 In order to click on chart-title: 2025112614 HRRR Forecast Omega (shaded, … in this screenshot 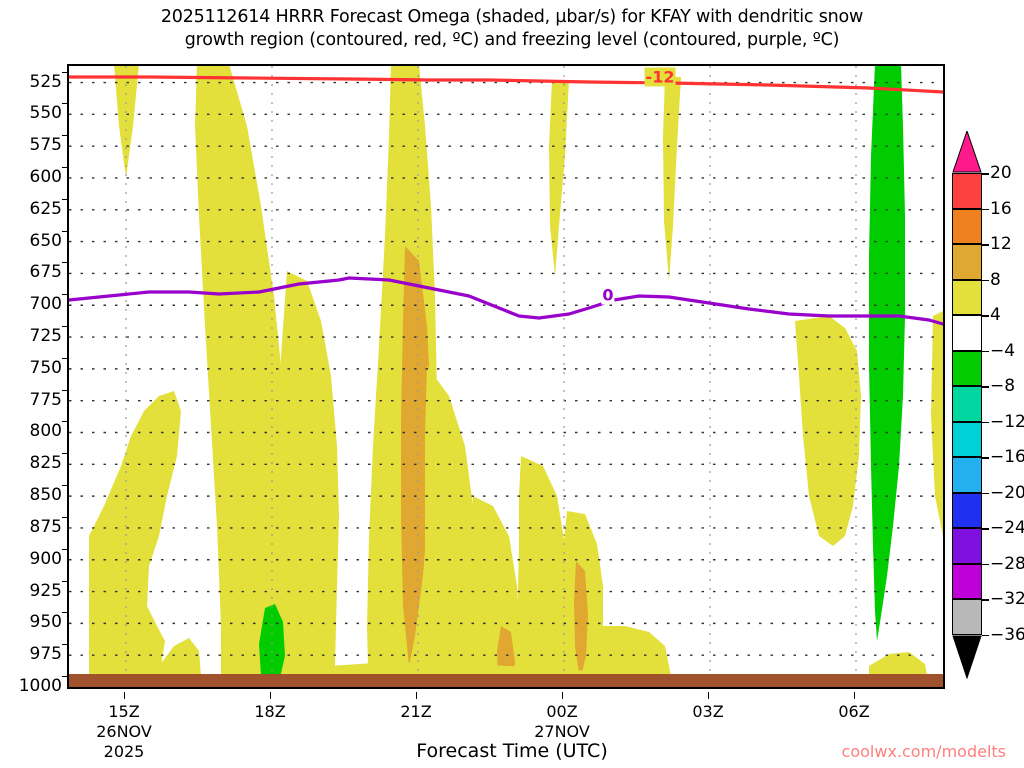, I will do `click(512, 29)`.